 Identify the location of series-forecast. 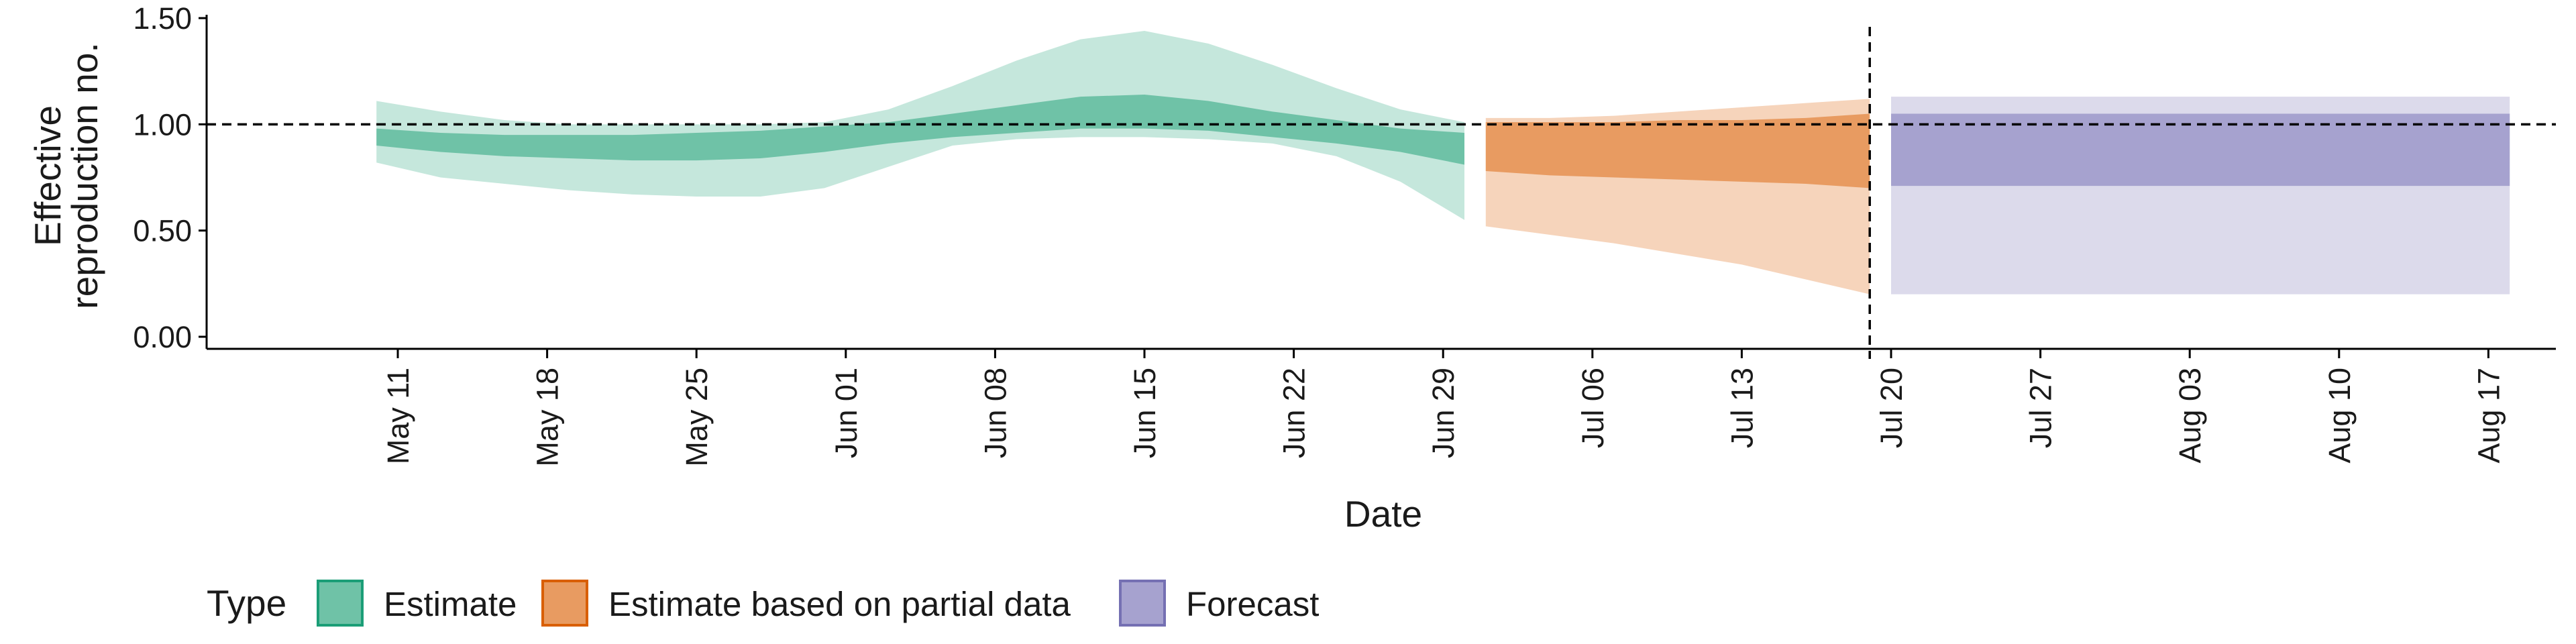
(2200, 195).